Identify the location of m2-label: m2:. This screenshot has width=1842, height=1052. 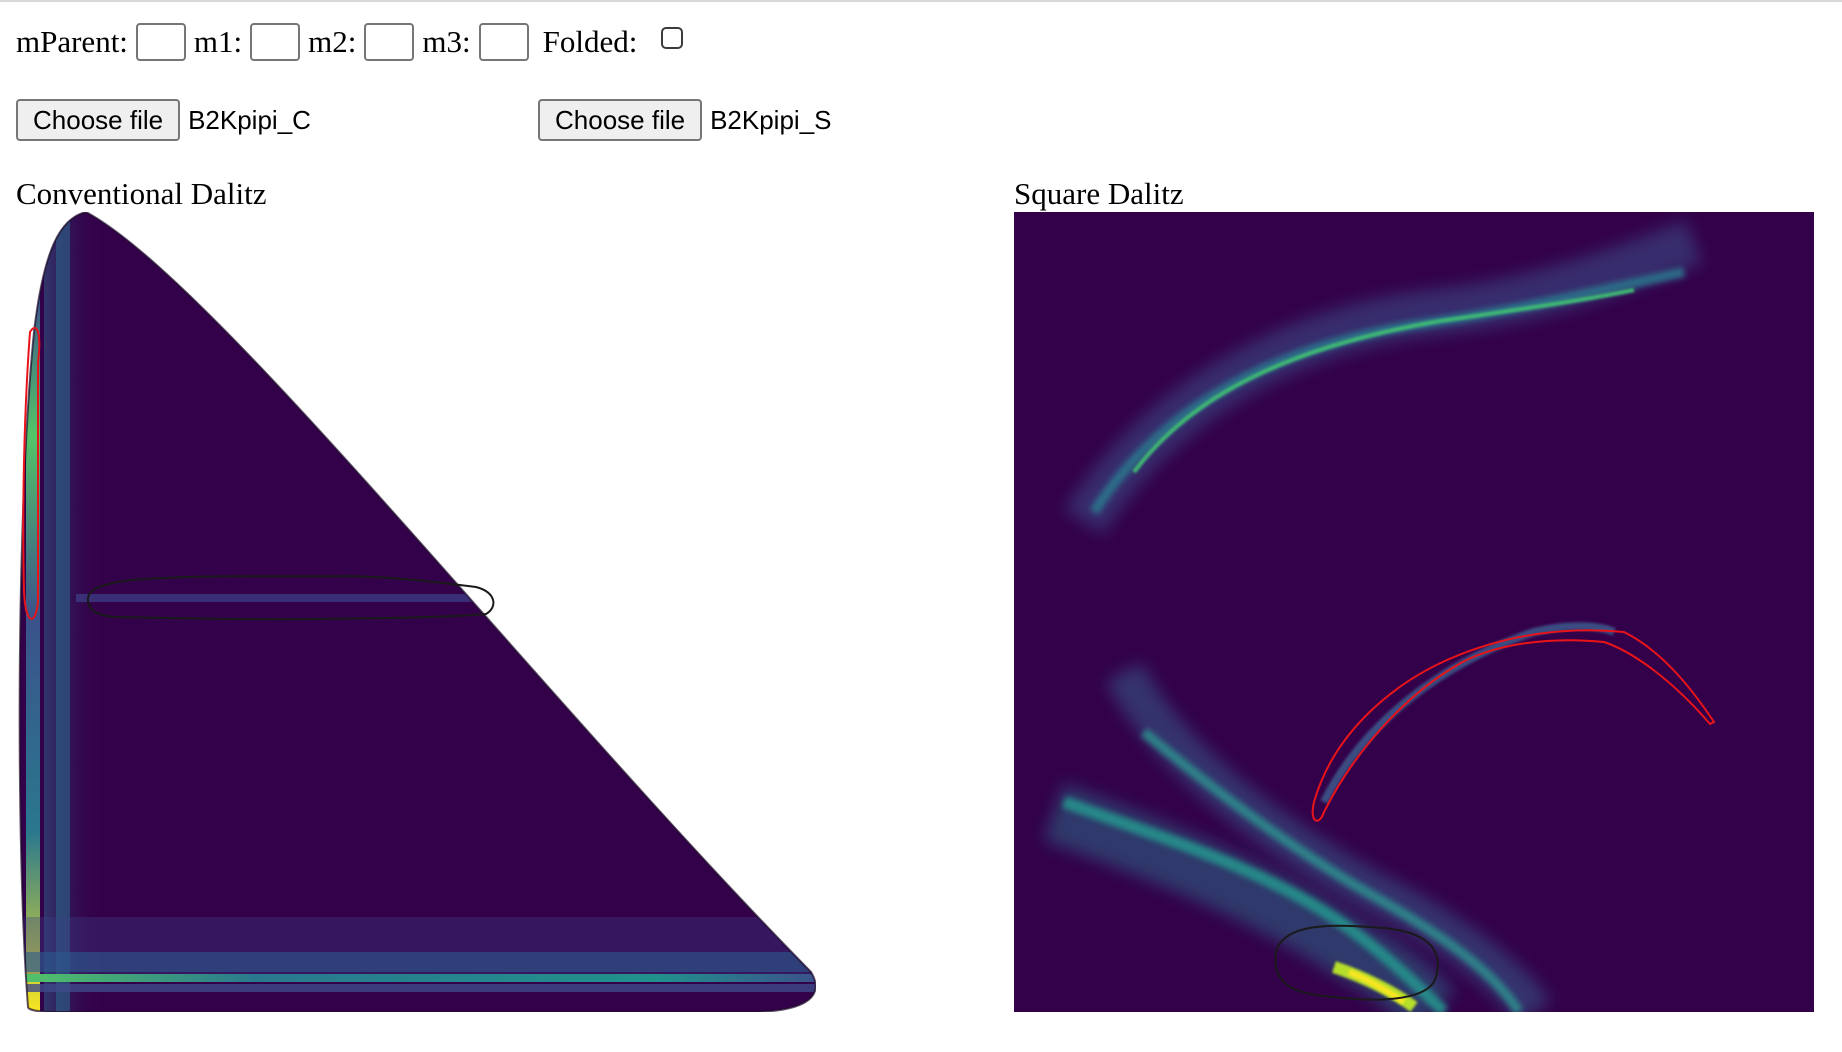
(332, 41).